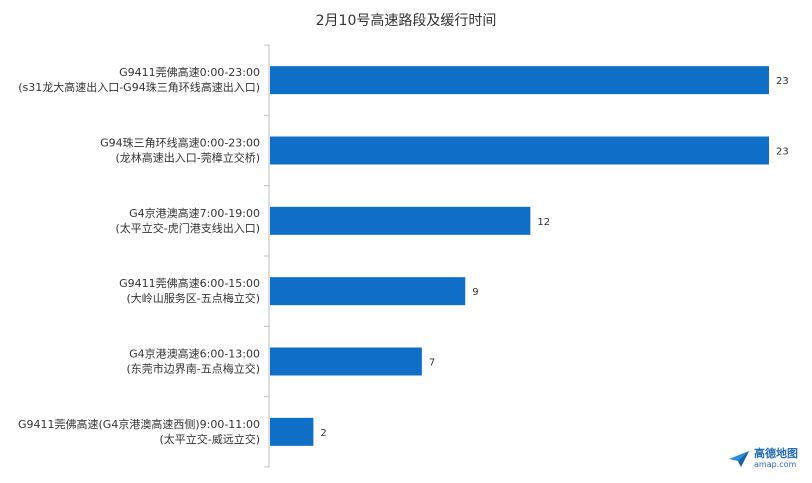 Image resolution: width=812 pixels, height=483 pixels. Describe the element at coordinates (187, 158) in the screenshot. I see `category-label: (龙林高速出入口-莞樟立交桥)` at that location.